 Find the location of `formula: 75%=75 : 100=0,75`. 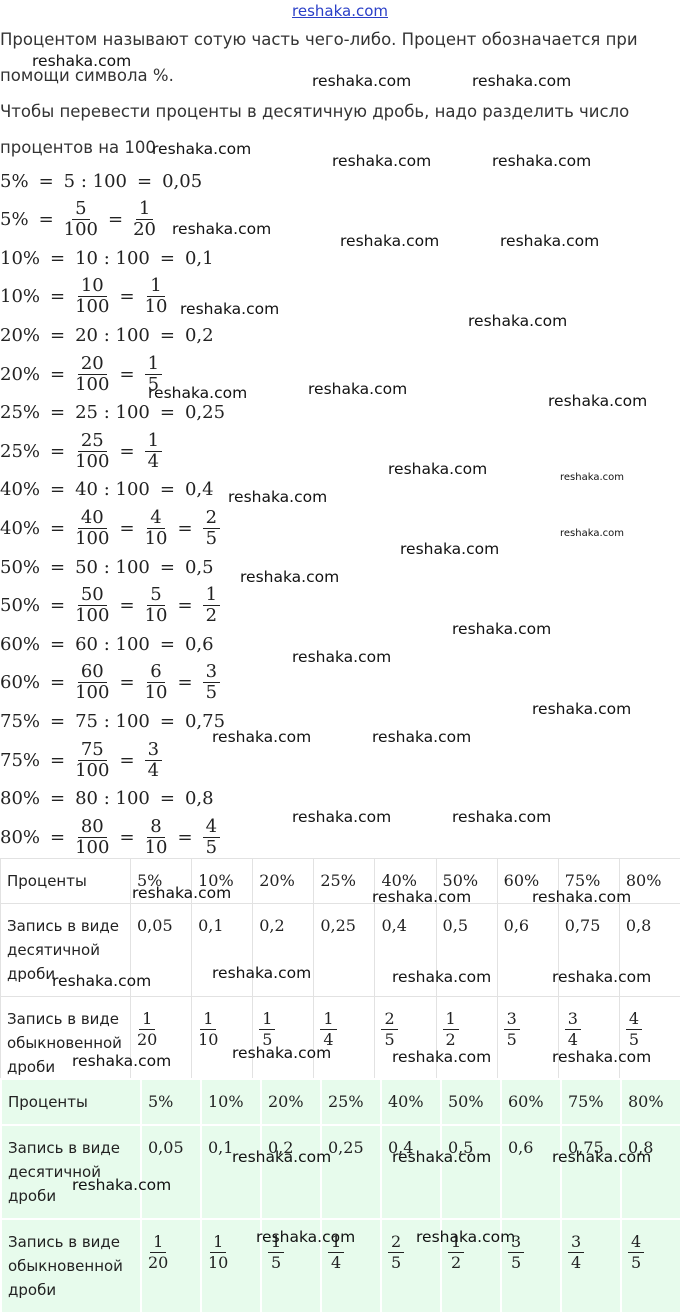

formula: 75%=75 : 100=0,75 is located at coordinates (112, 721).